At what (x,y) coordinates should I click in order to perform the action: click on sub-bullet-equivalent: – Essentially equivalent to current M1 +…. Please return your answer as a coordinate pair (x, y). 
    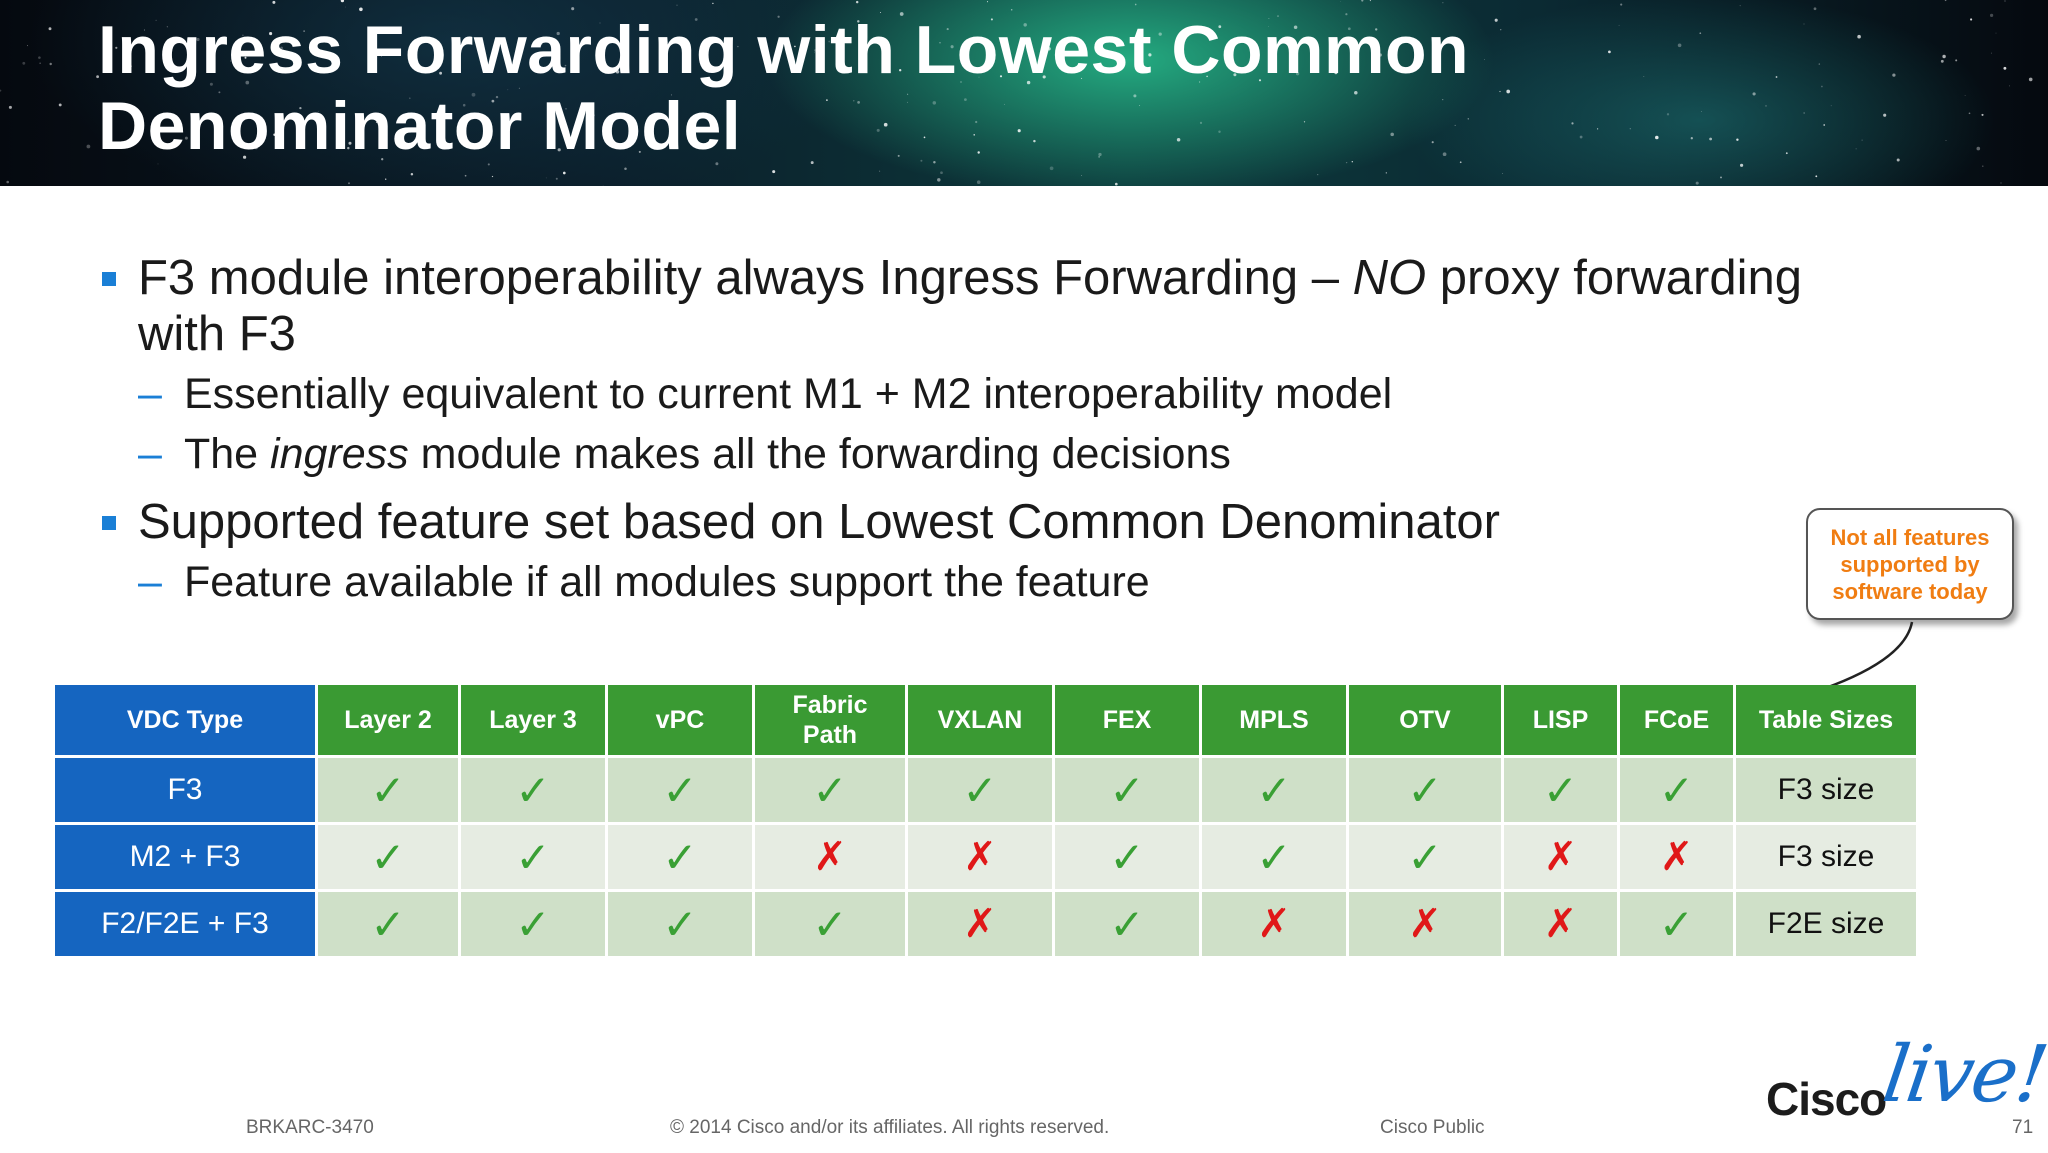
    Looking at the image, I should click on (998, 394).